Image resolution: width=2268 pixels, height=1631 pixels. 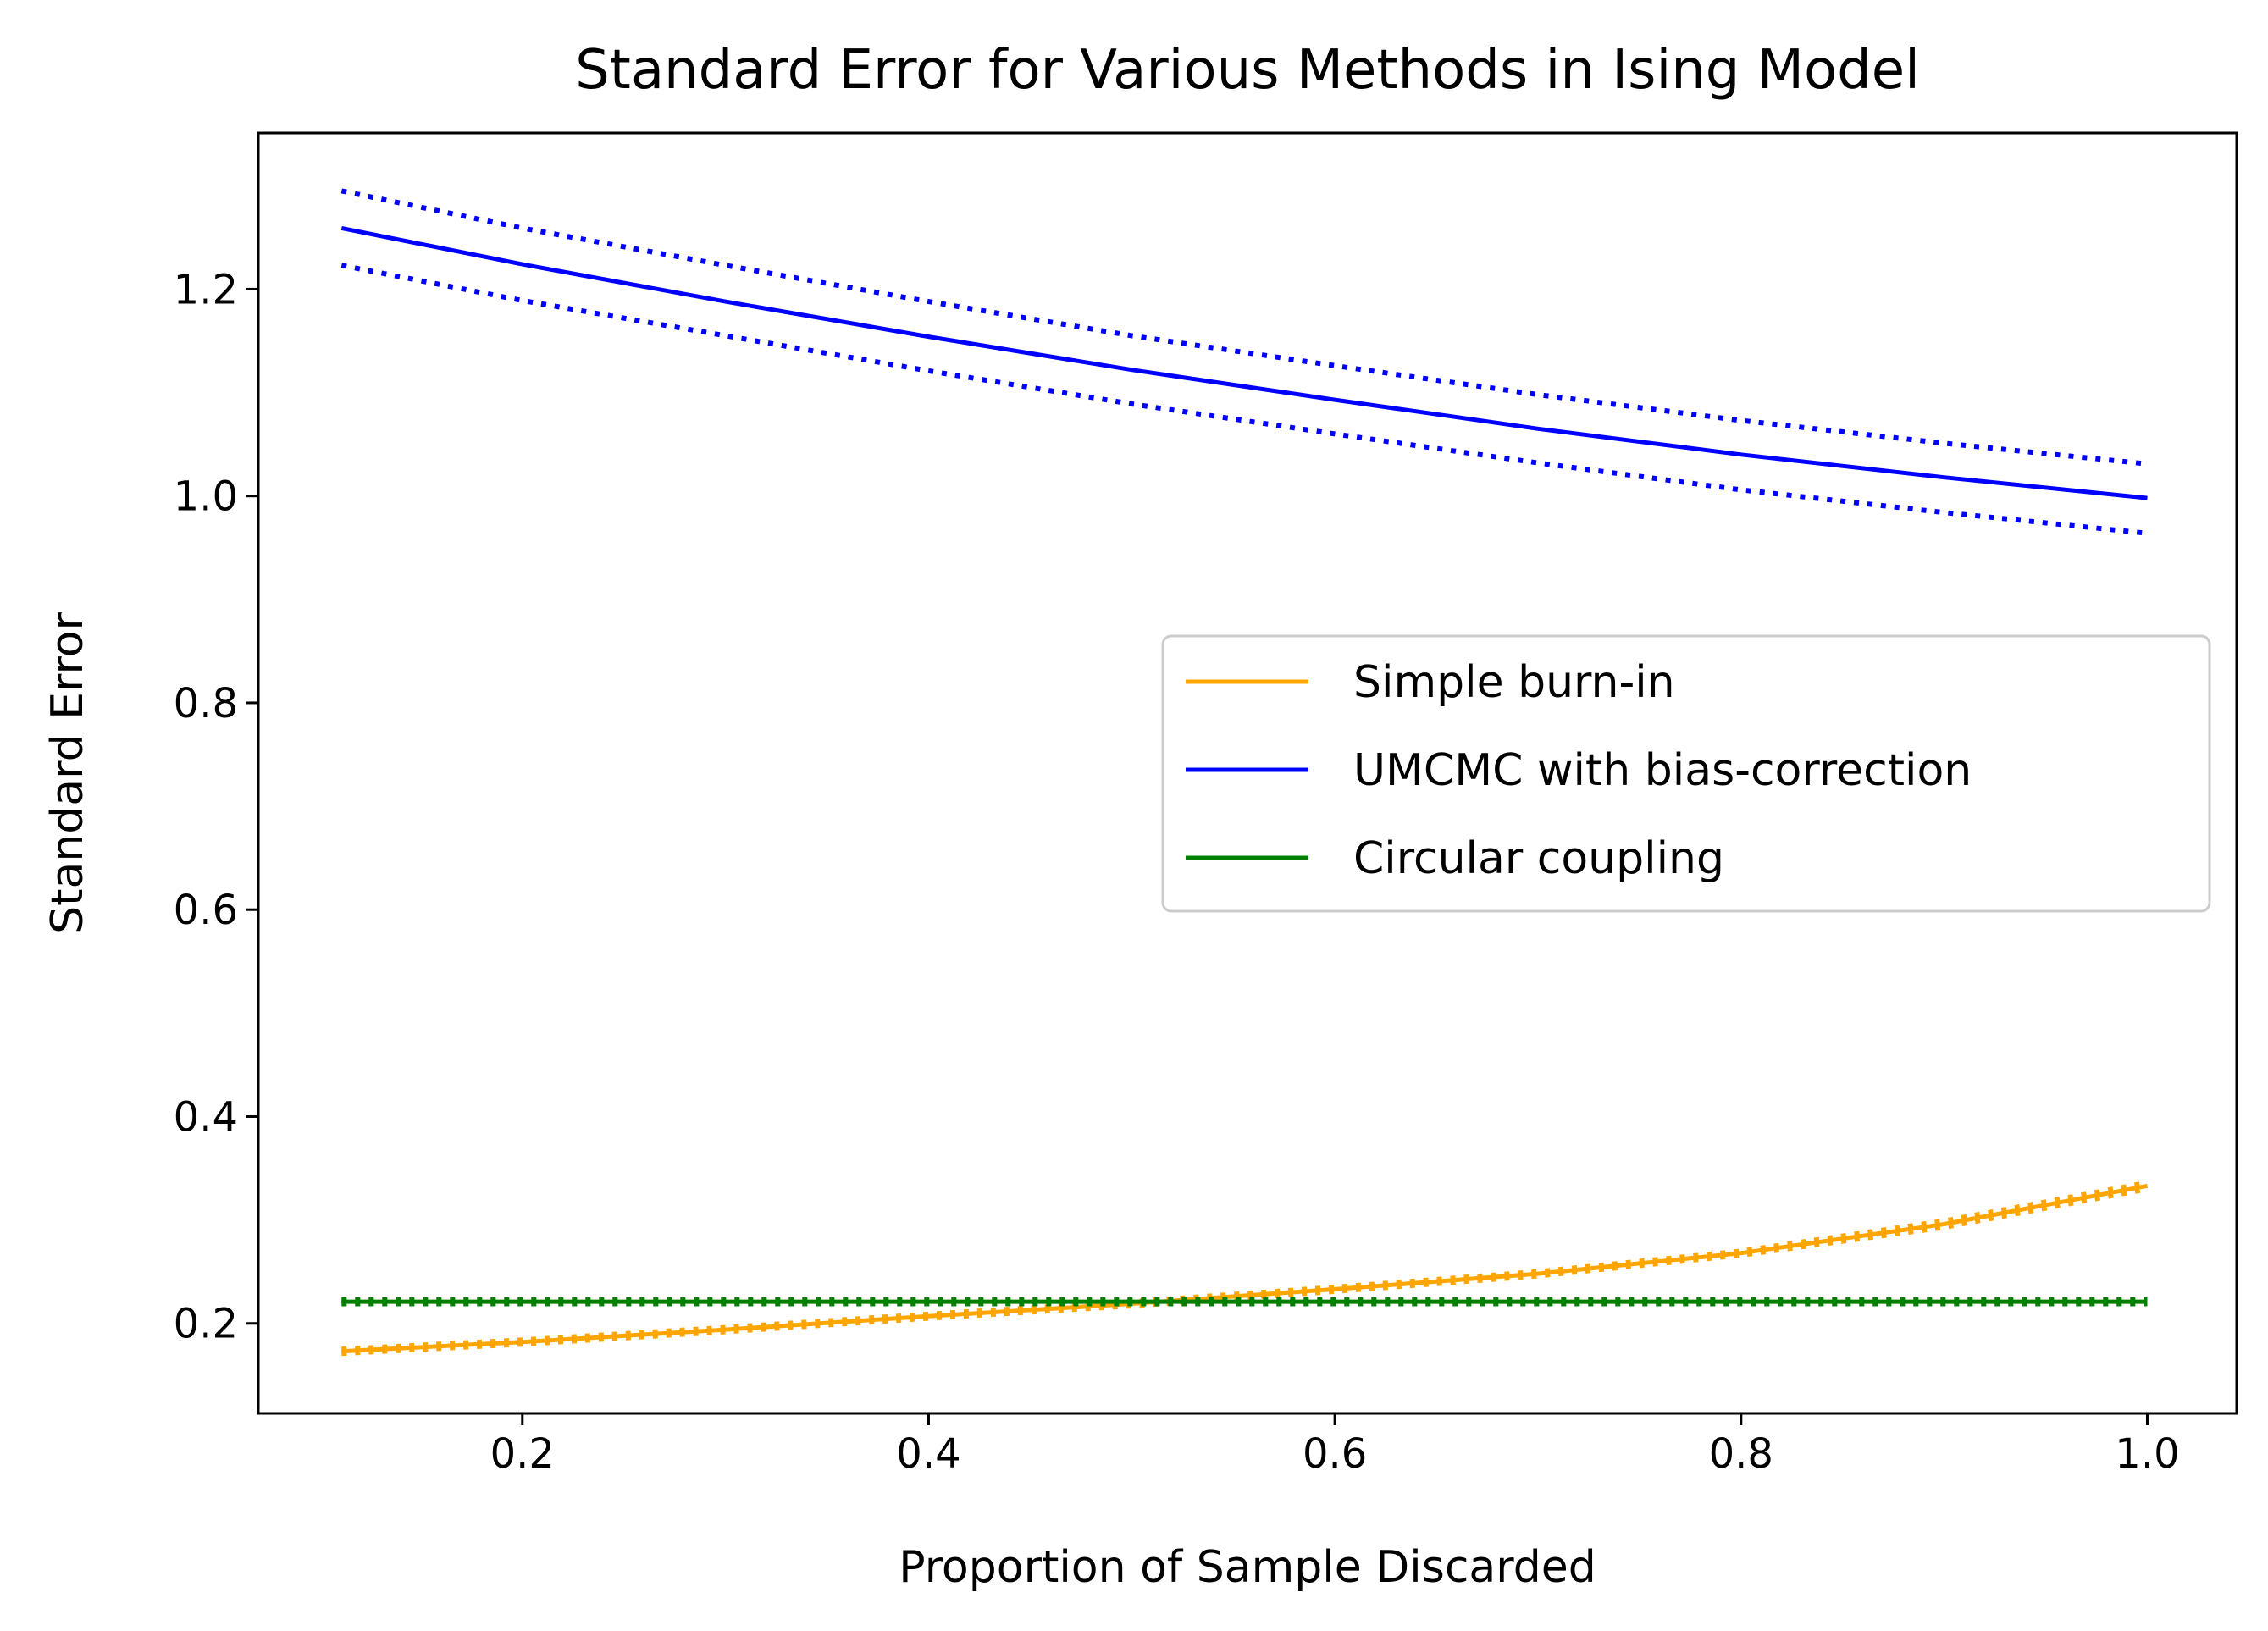 What do you see at coordinates (206, 289) in the screenshot?
I see `y-tick-label: 1.2` at bounding box center [206, 289].